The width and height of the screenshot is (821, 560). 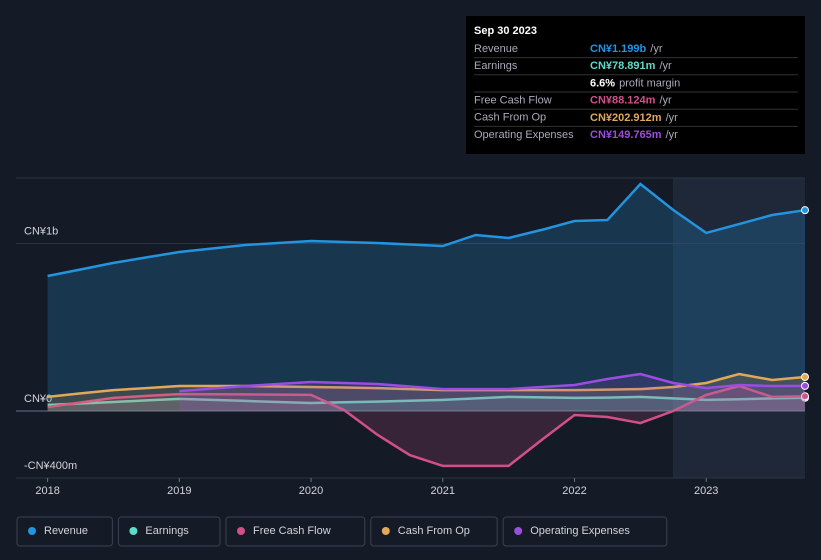 What do you see at coordinates (574, 491) in the screenshot?
I see `x-tick-label: 2022` at bounding box center [574, 491].